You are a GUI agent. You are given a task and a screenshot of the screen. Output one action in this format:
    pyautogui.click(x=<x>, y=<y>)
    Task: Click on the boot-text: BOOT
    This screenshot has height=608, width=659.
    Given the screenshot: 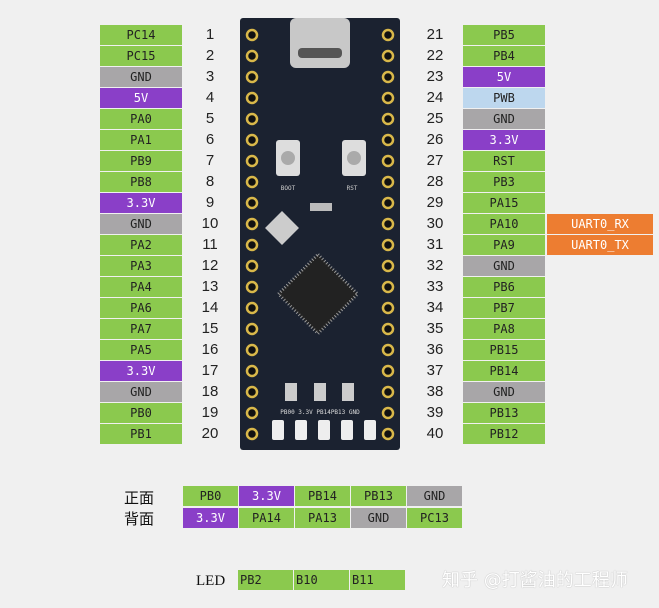 What is the action you would take?
    pyautogui.click(x=288, y=188)
    